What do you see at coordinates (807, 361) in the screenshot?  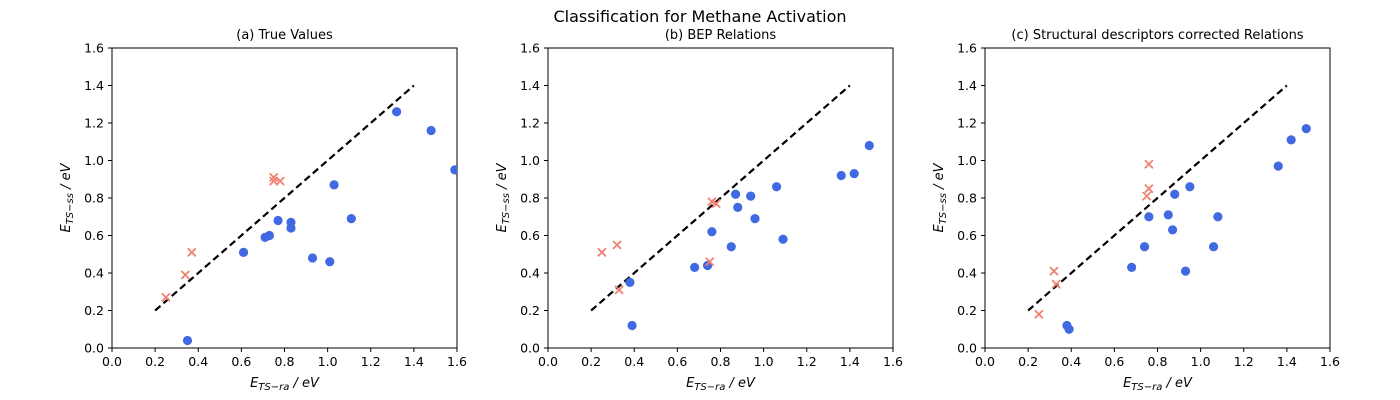 I see `x-tick-label: 1.2` at bounding box center [807, 361].